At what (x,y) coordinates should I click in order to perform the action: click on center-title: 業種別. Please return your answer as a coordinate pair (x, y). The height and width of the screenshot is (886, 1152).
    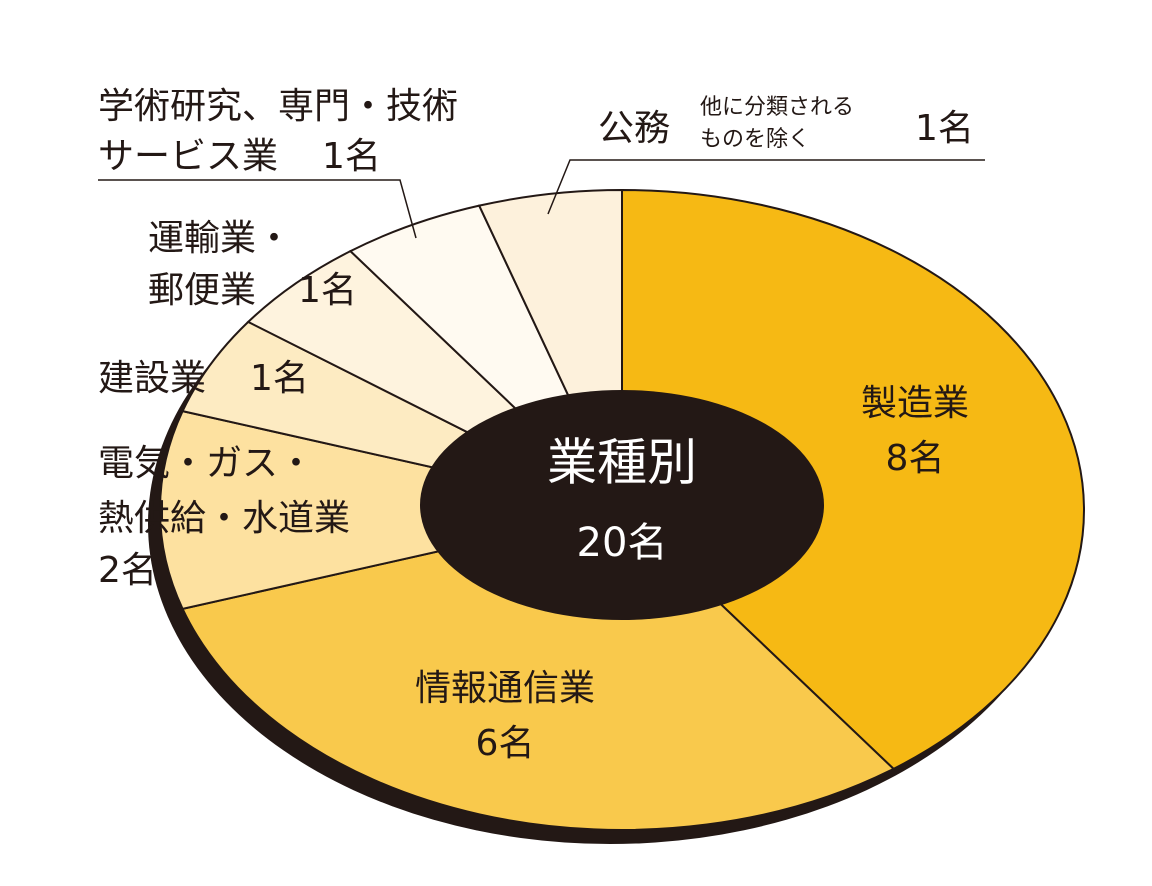
    Looking at the image, I should click on (622, 463).